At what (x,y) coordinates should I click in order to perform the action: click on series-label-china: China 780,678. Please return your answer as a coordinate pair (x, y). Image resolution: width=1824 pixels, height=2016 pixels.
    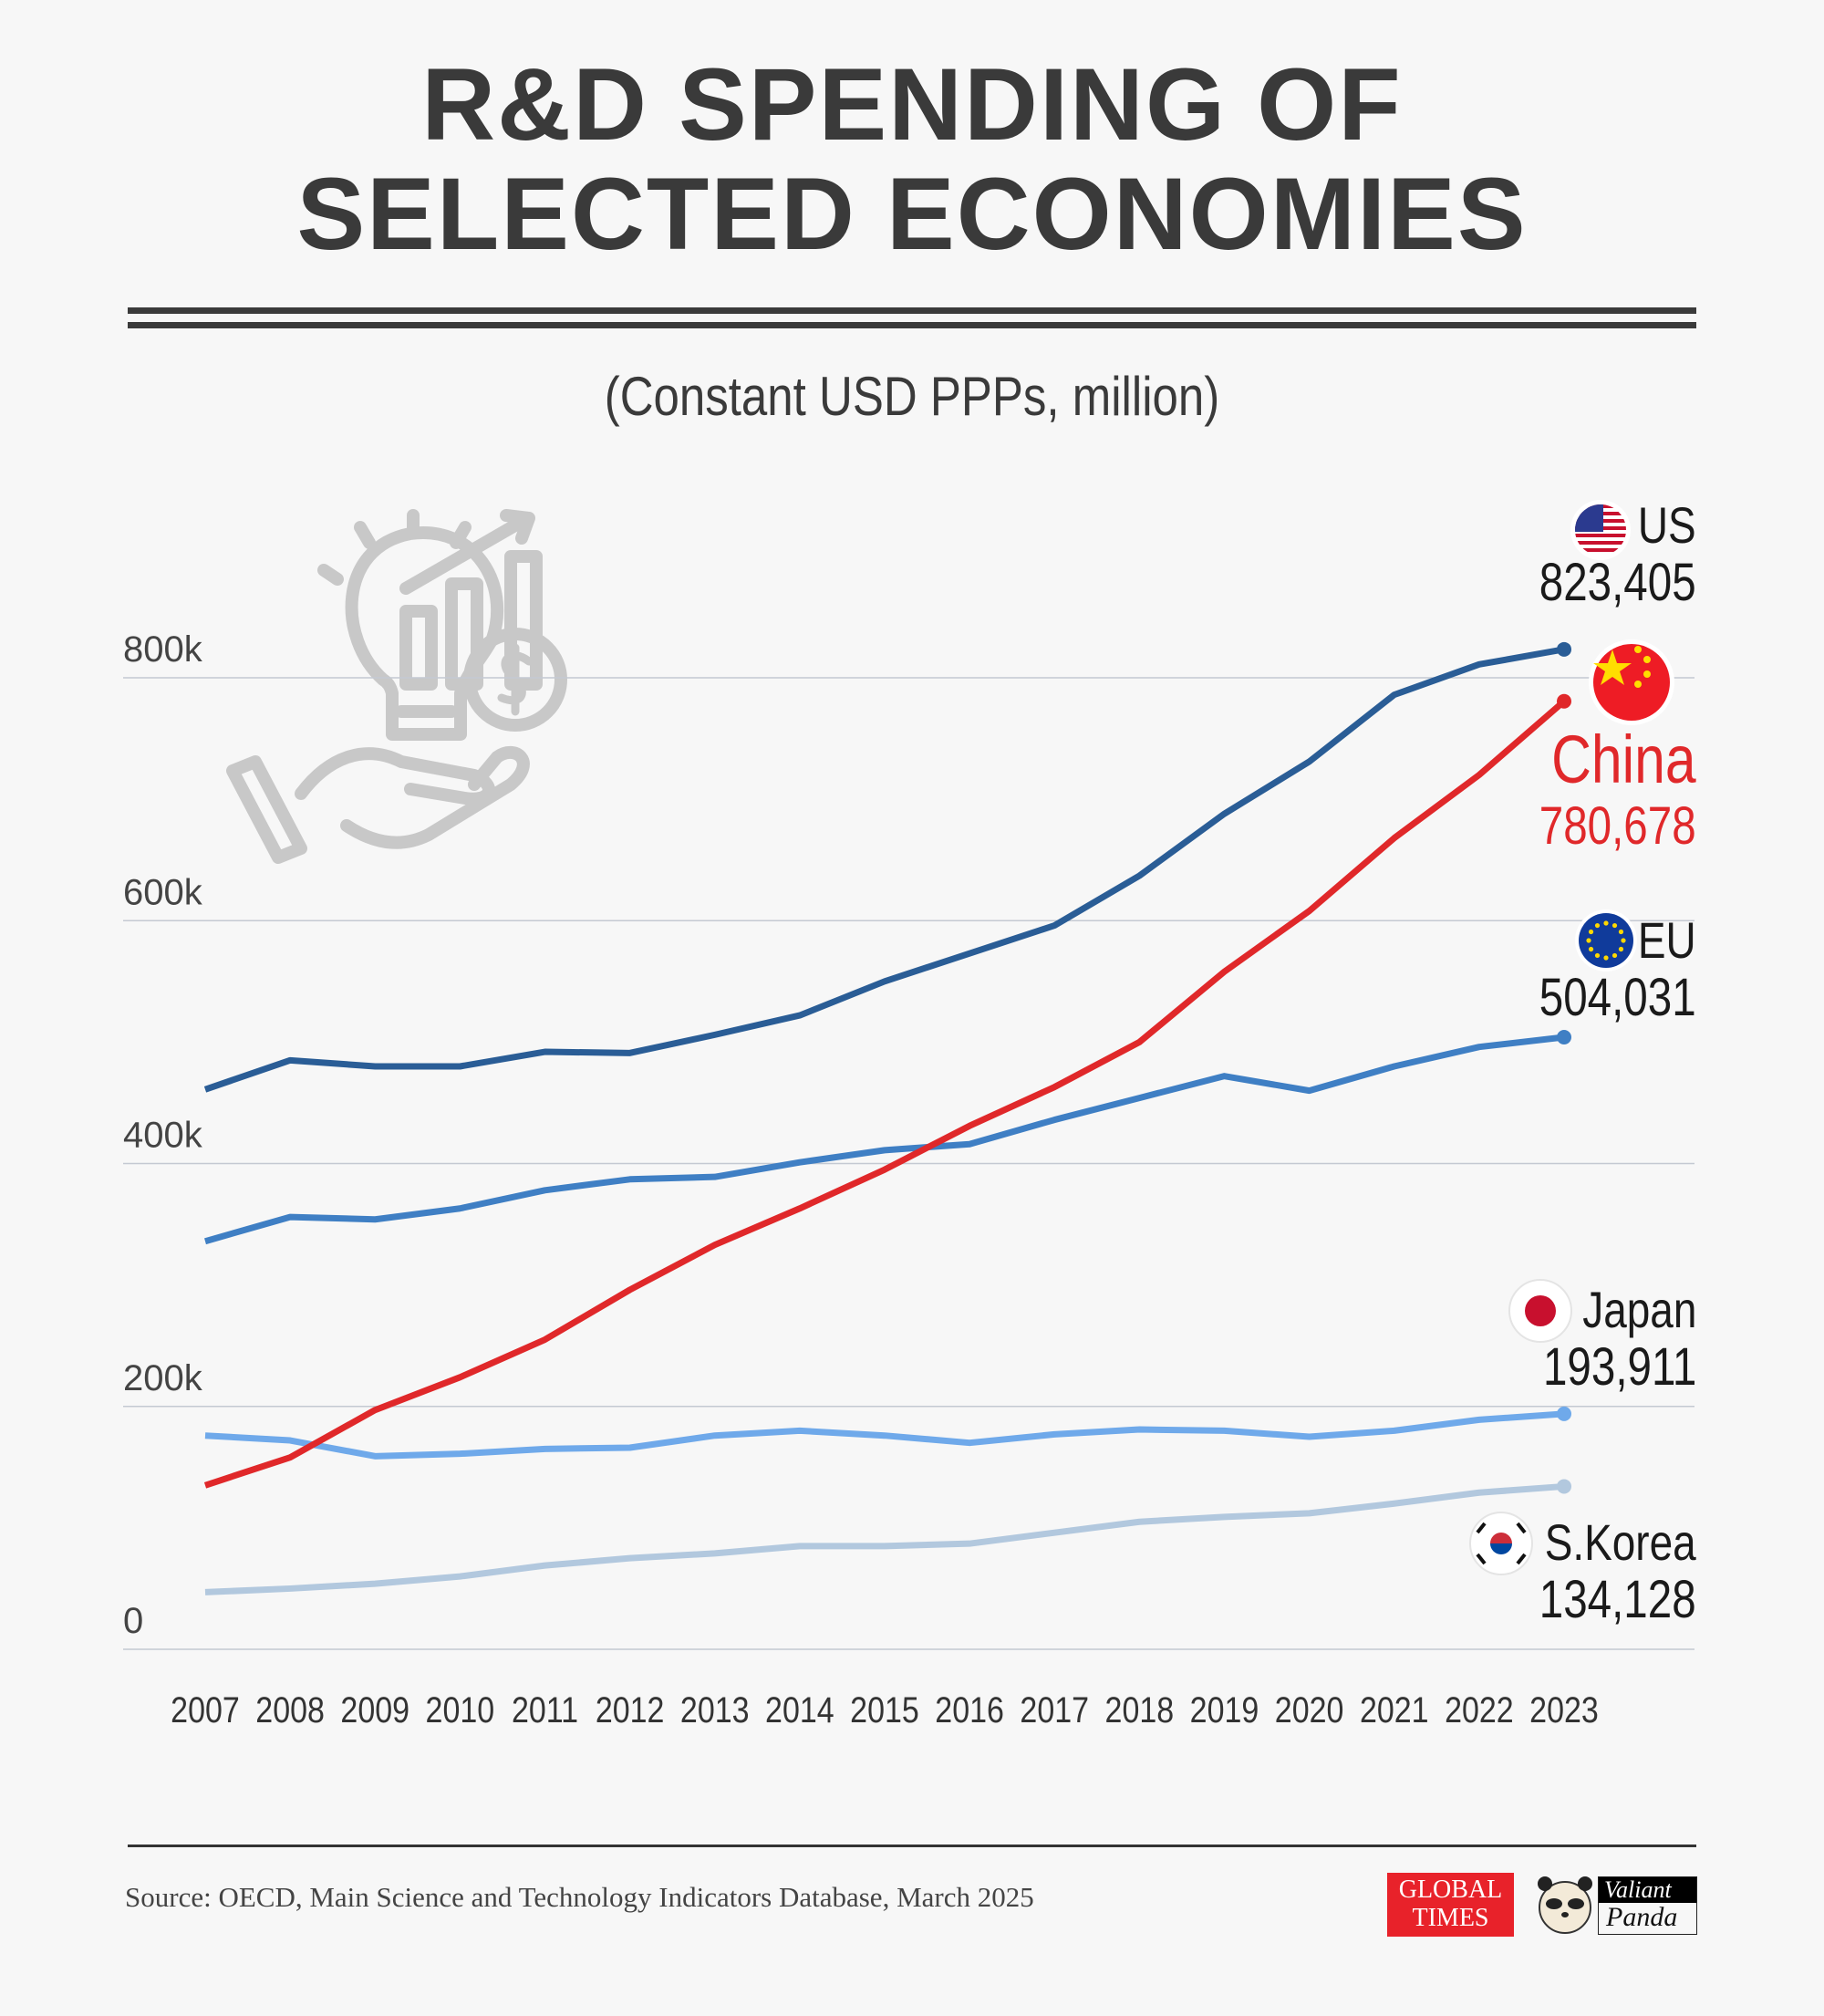
    Looking at the image, I should click on (1617, 789).